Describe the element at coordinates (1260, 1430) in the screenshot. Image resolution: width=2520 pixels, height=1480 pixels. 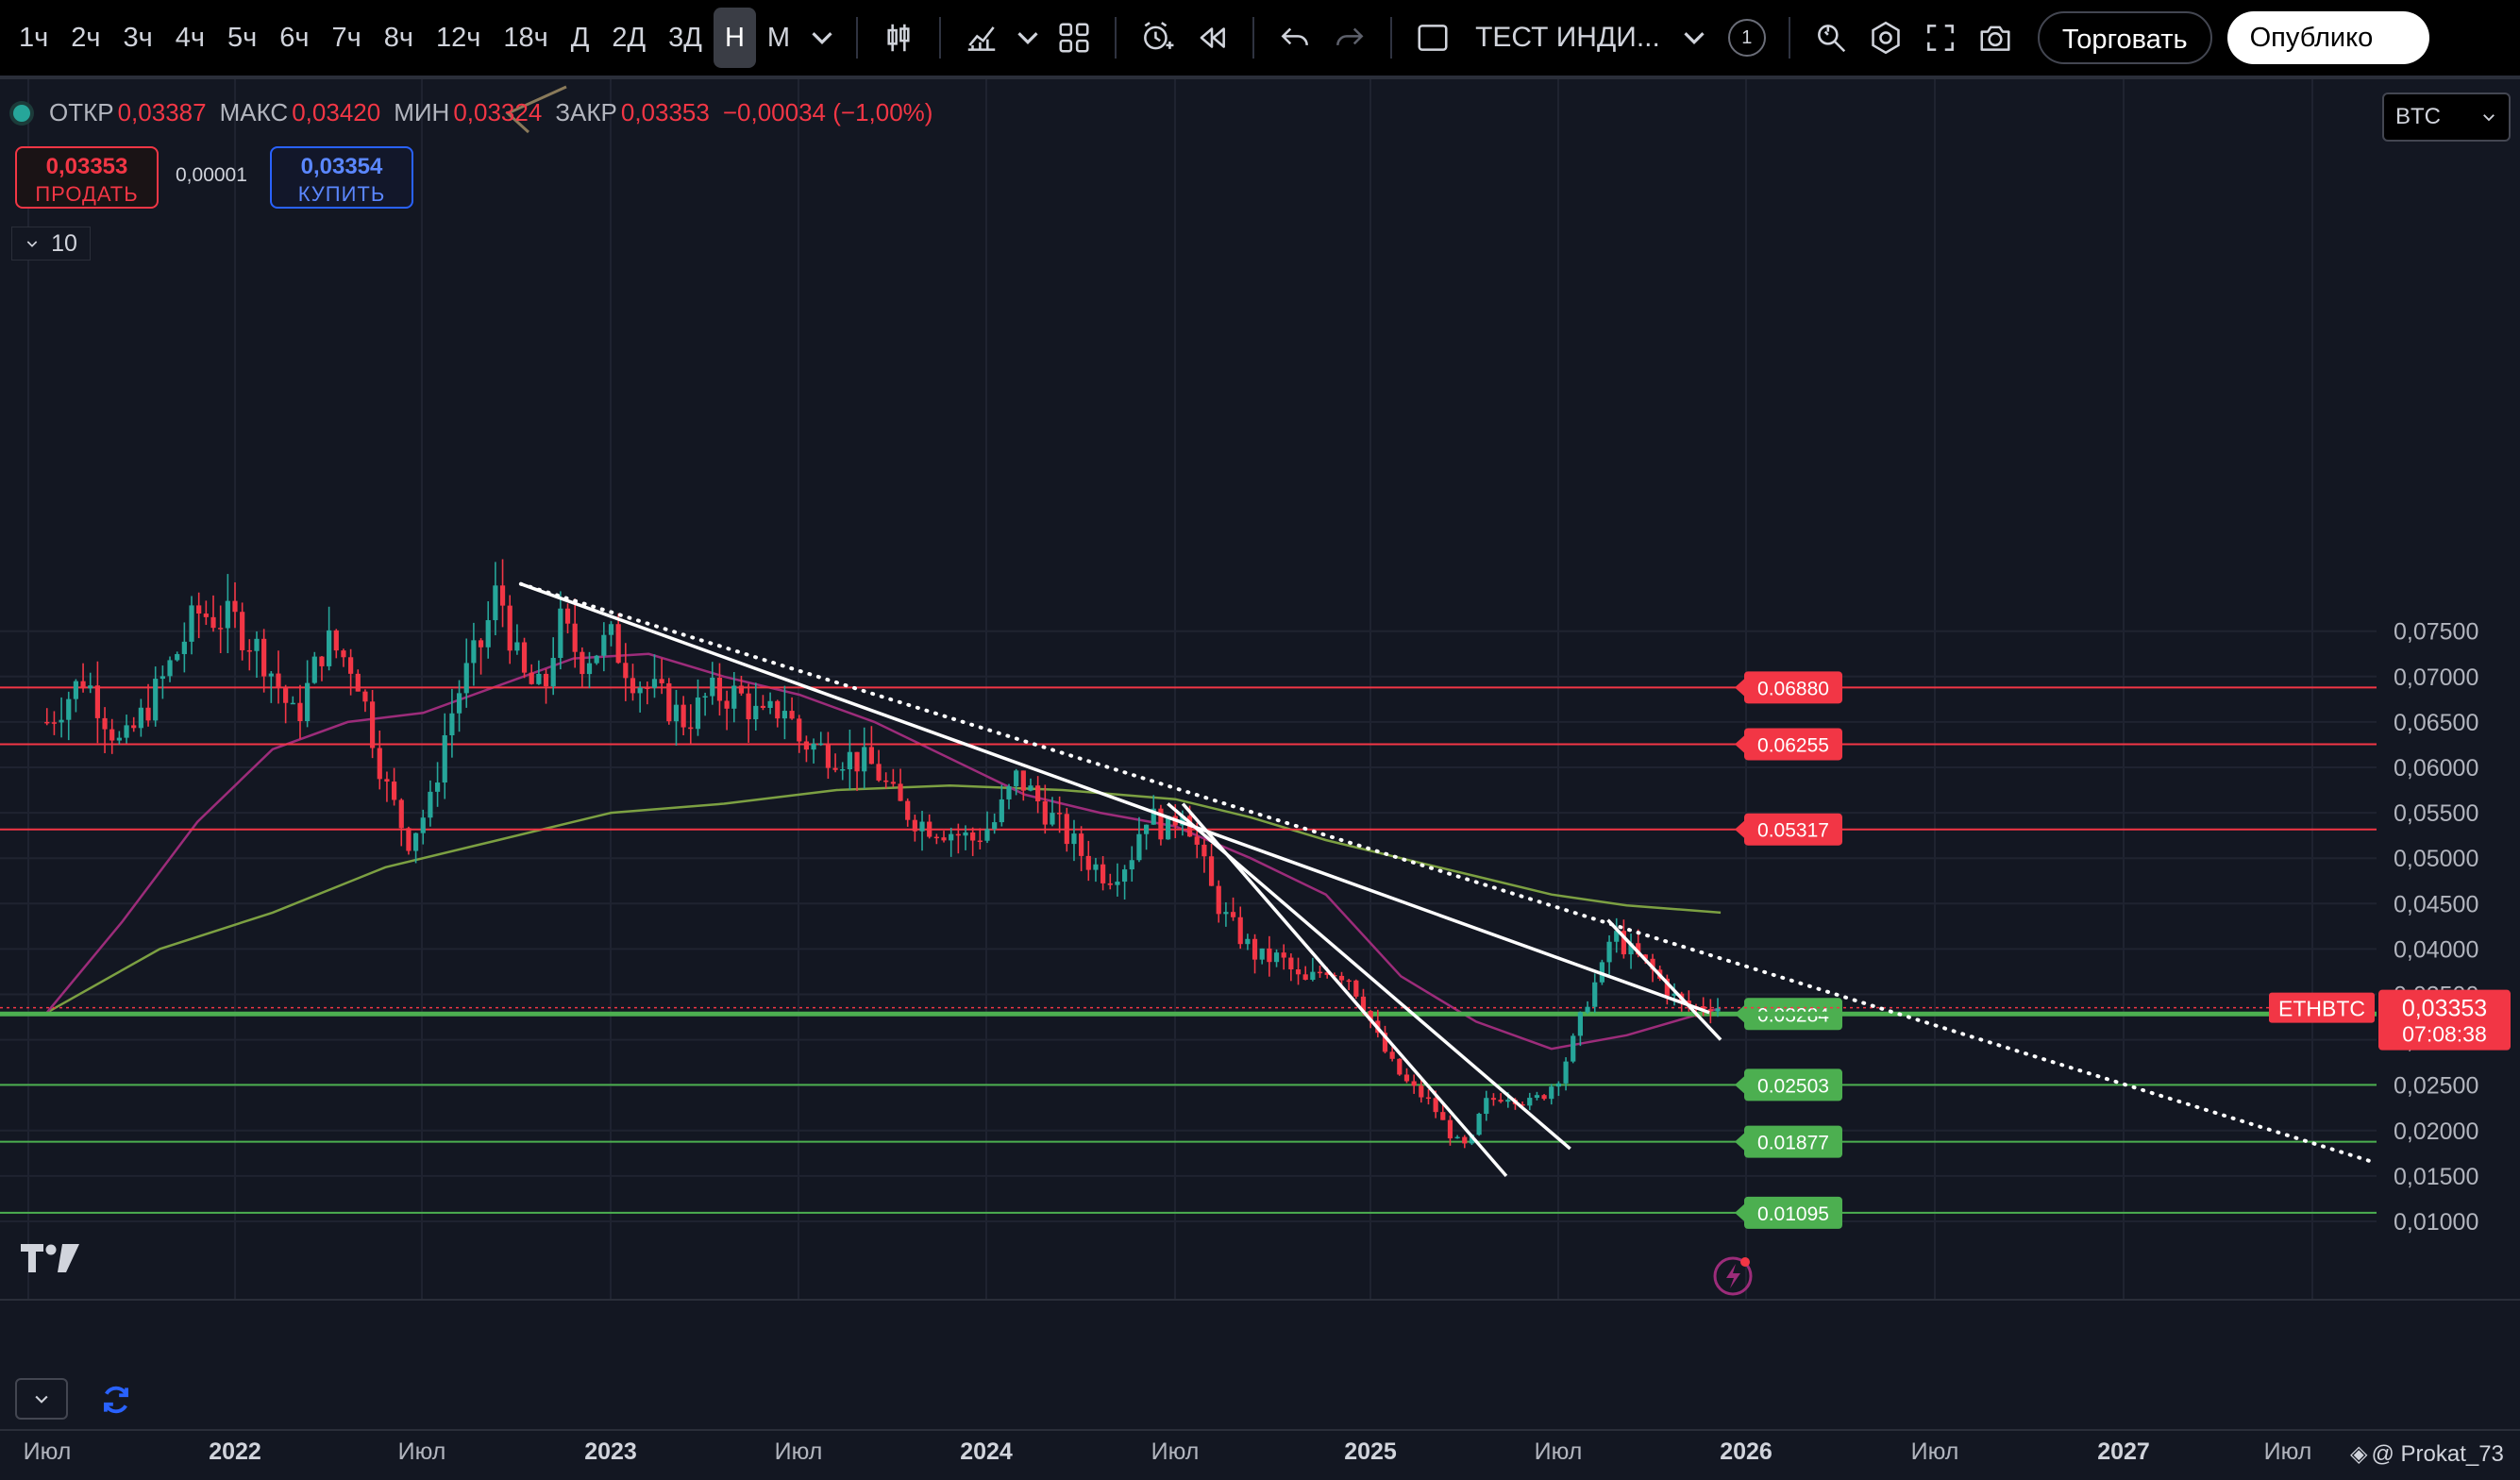
I see `time-axis-border` at that location.